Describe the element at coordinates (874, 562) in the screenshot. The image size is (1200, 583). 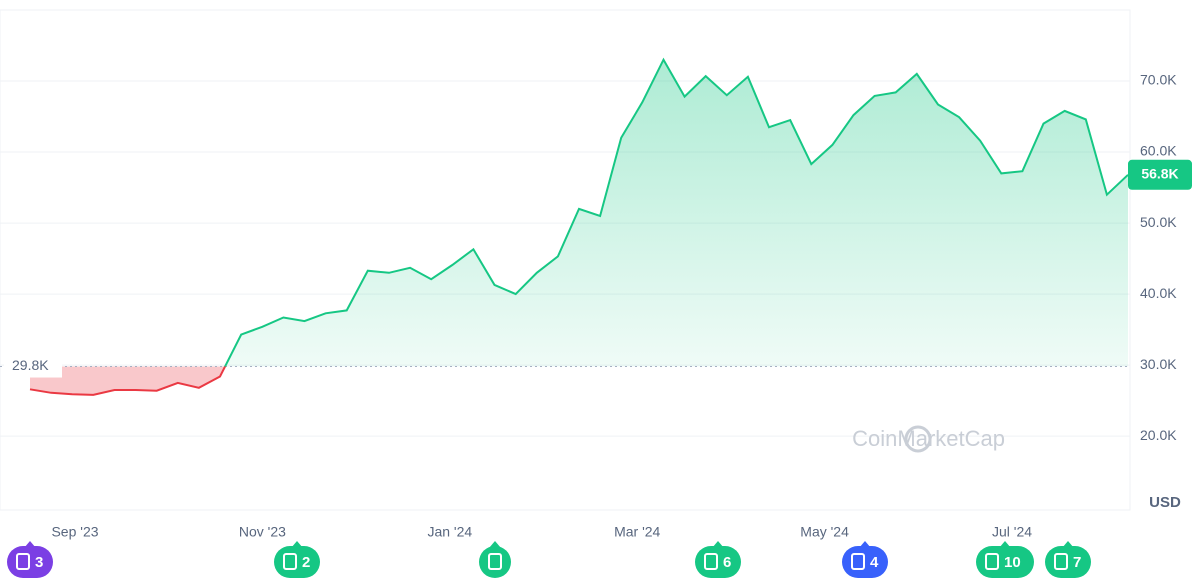
I see `event-count: 4` at that location.